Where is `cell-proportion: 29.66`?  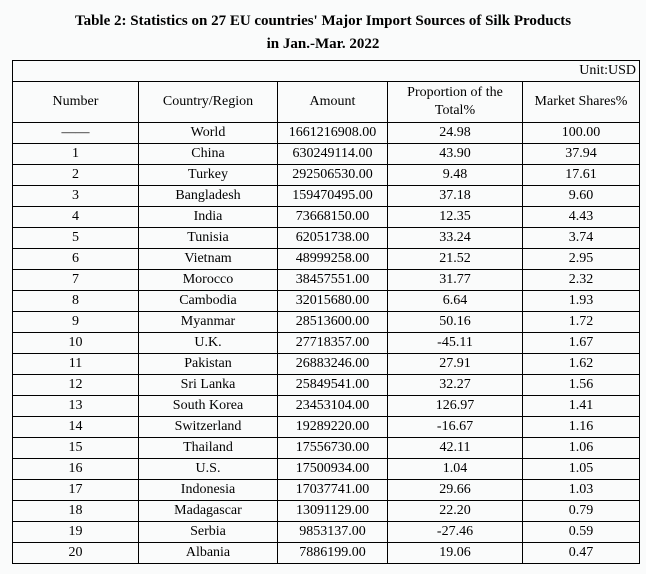 cell-proportion: 29.66 is located at coordinates (455, 490).